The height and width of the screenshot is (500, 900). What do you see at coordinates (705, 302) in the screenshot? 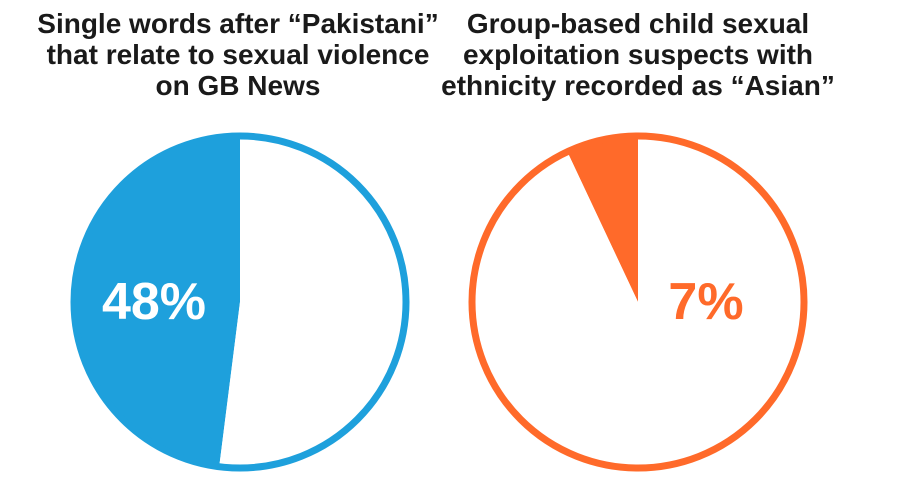
I see `pie-value-label: 7%` at bounding box center [705, 302].